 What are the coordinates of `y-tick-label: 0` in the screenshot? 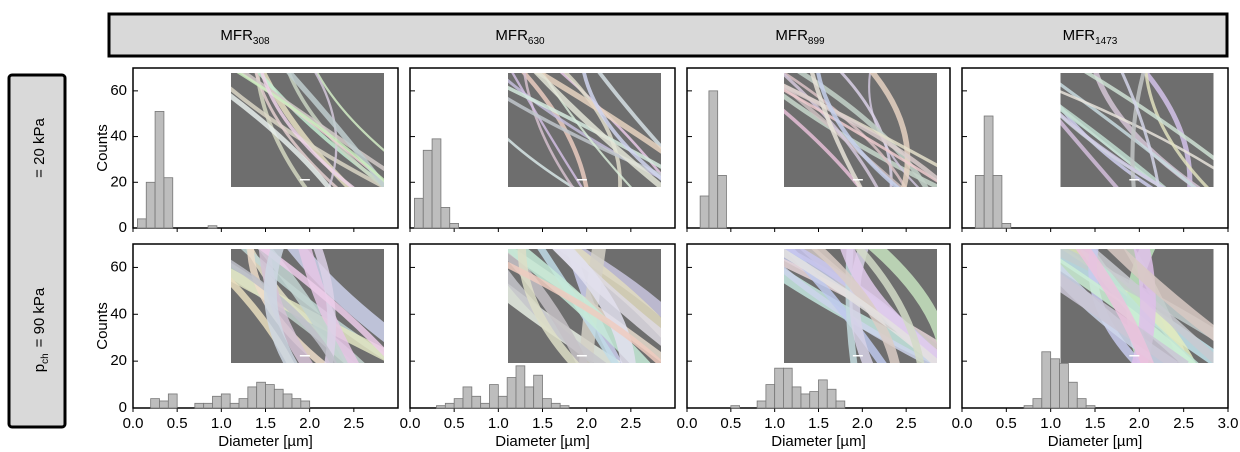 It's located at (123, 227).